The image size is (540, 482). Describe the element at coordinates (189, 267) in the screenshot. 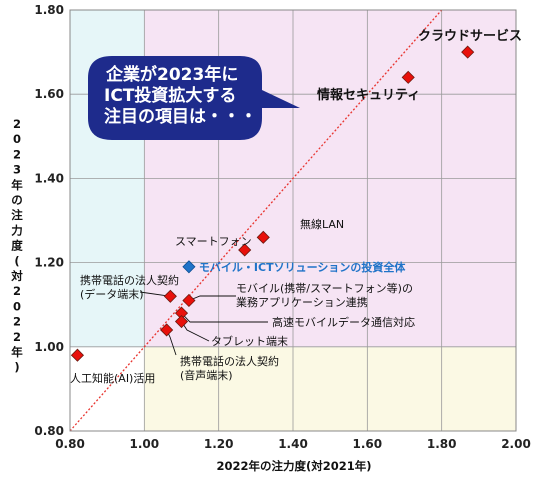

I see `overall-investment-marker` at that location.